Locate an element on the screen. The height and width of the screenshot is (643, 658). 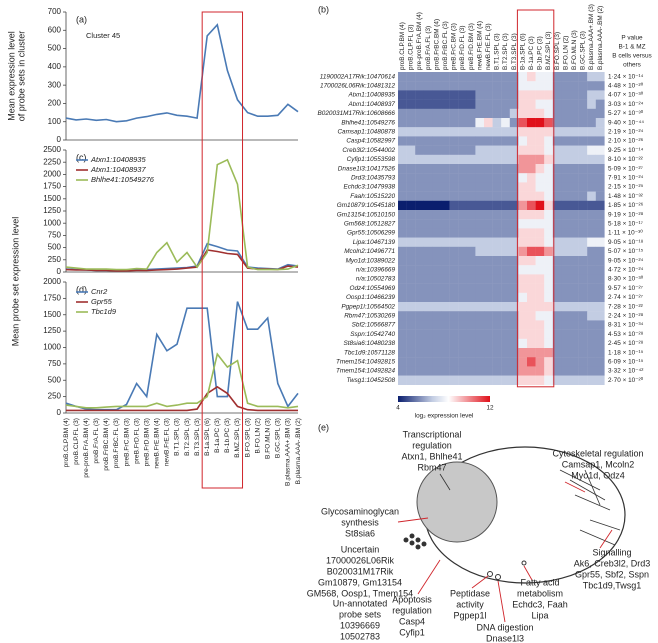
row-label: Sbf2:10566877 is located at coordinates (374, 325).